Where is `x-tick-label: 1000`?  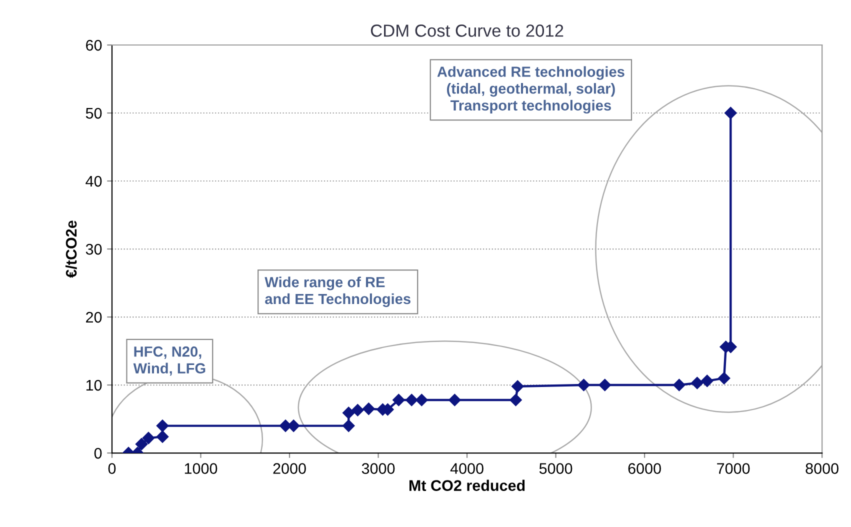 x-tick-label: 1000 is located at coordinates (201, 468).